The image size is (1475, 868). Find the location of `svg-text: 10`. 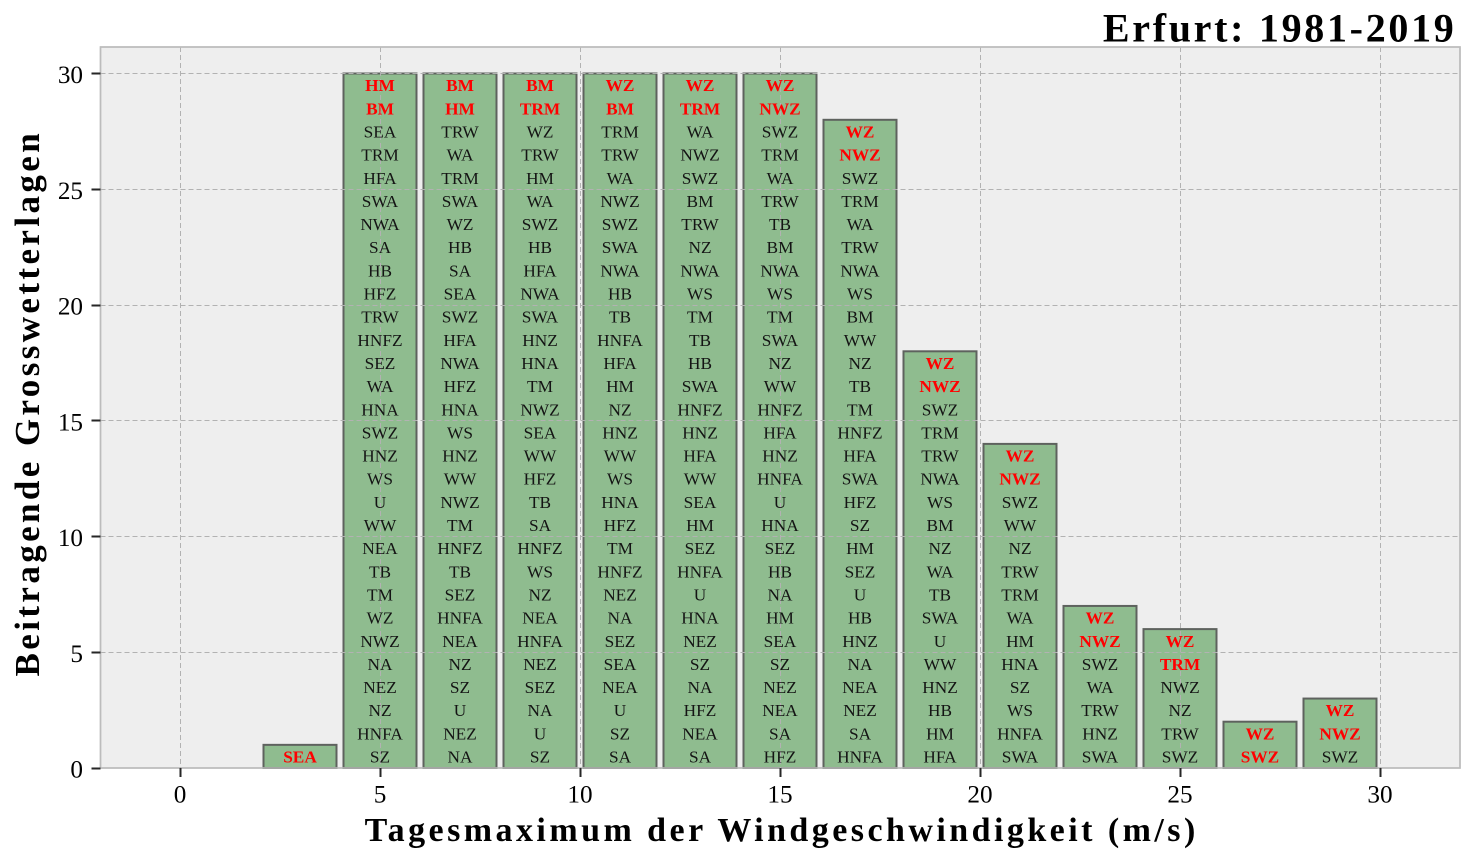

svg-text: 10 is located at coordinates (579, 795).